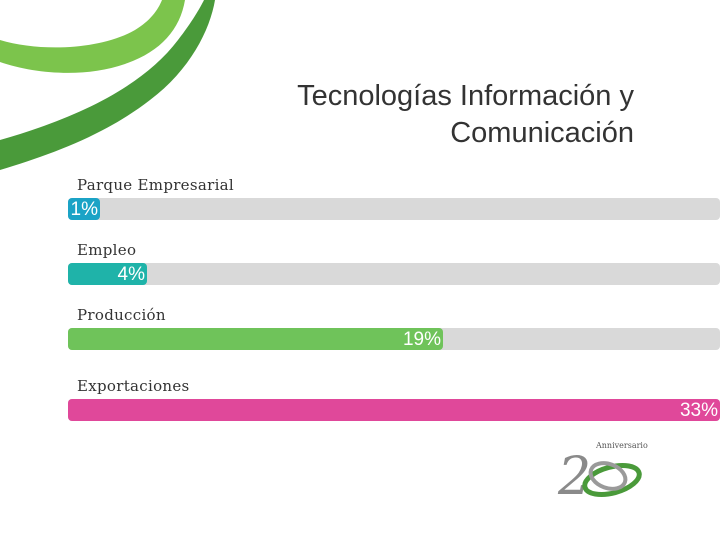 The width and height of the screenshot is (720, 540). What do you see at coordinates (698, 410) in the screenshot?
I see `value-label-exportaciones: 33%` at bounding box center [698, 410].